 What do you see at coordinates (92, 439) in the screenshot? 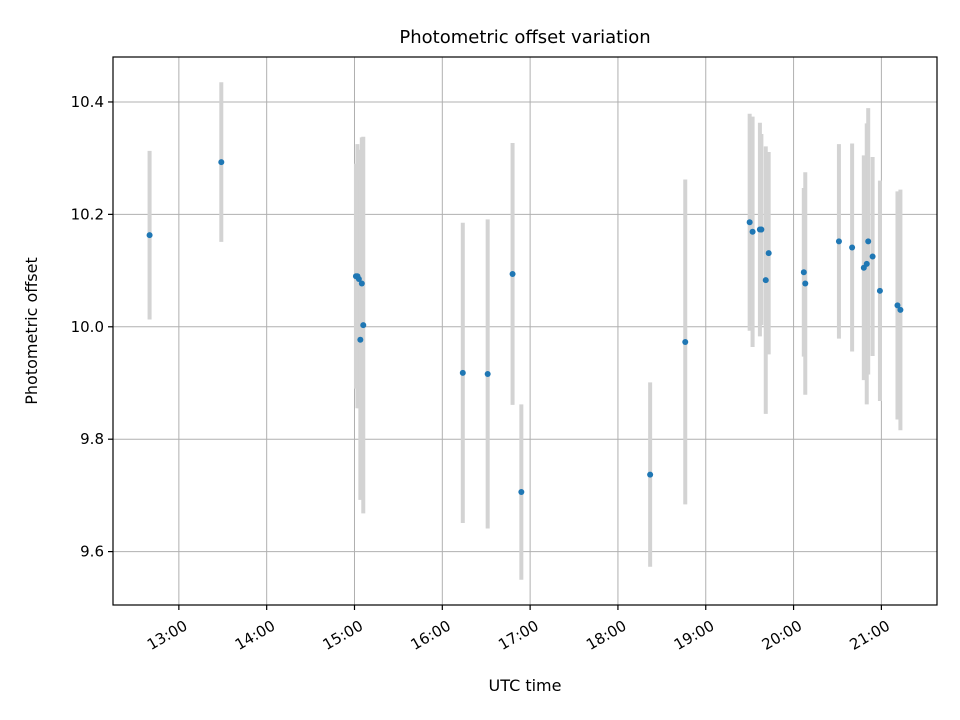
I see `y-tick-label: 9.8` at bounding box center [92, 439].